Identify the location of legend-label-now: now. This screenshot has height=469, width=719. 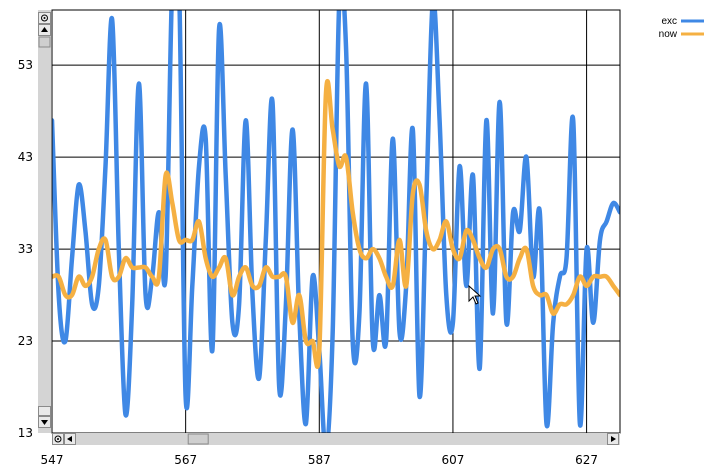
(668, 34).